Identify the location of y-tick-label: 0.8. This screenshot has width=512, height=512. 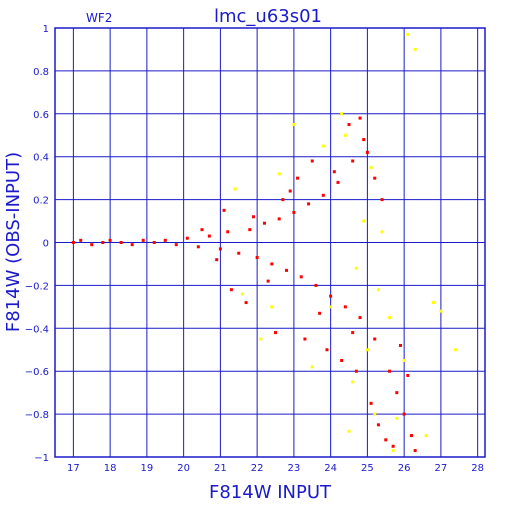
(41, 72).